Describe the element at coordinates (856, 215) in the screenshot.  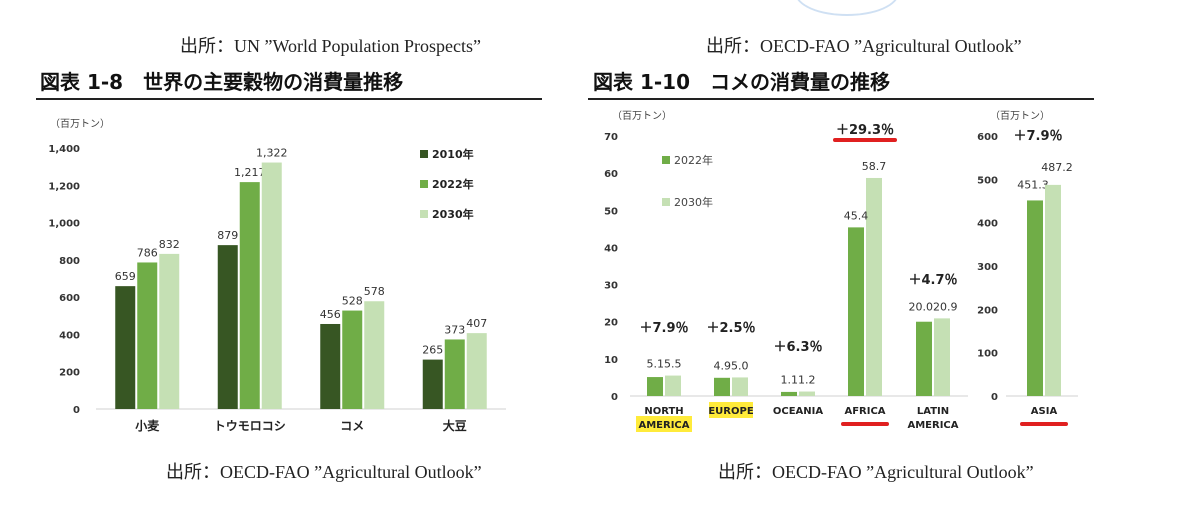
I see `right-bar-label: 45.4` at that location.